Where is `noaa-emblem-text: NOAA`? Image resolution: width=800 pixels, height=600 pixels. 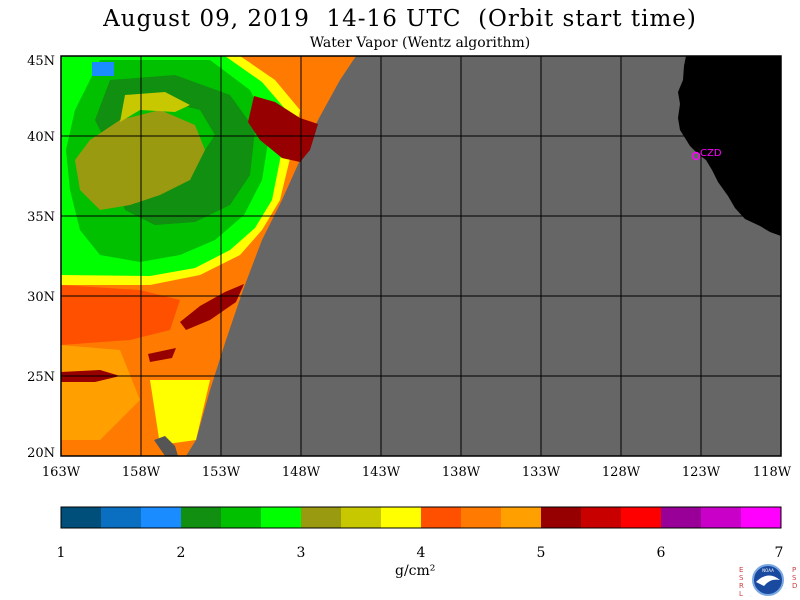
noaa-emblem-text: NOAA is located at coordinates (768, 570).